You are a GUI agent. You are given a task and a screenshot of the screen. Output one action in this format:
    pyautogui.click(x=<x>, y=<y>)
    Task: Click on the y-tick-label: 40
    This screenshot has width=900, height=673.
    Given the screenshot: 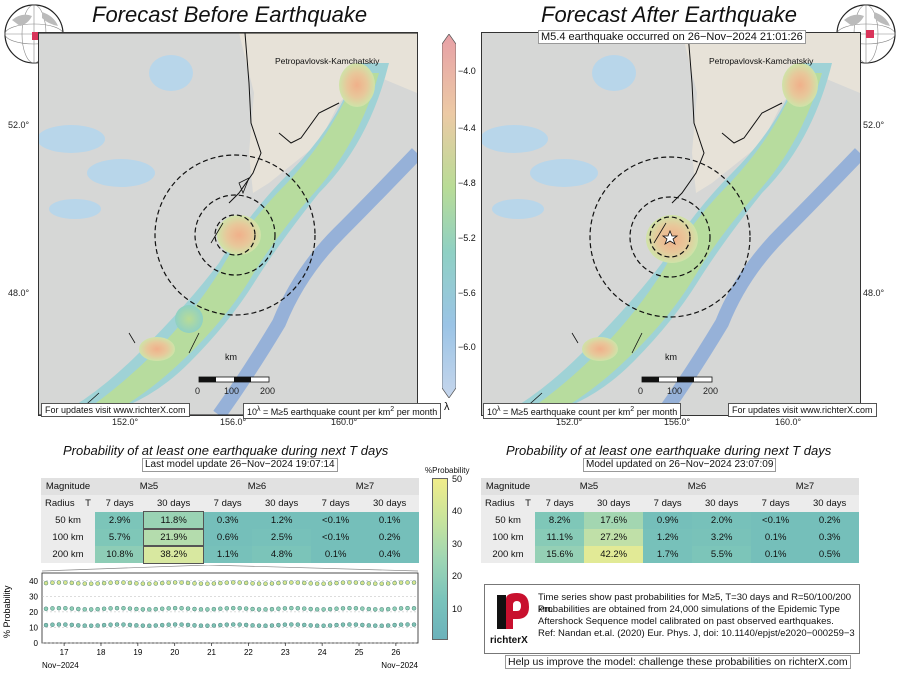 What is the action you would take?
    pyautogui.click(x=33, y=581)
    